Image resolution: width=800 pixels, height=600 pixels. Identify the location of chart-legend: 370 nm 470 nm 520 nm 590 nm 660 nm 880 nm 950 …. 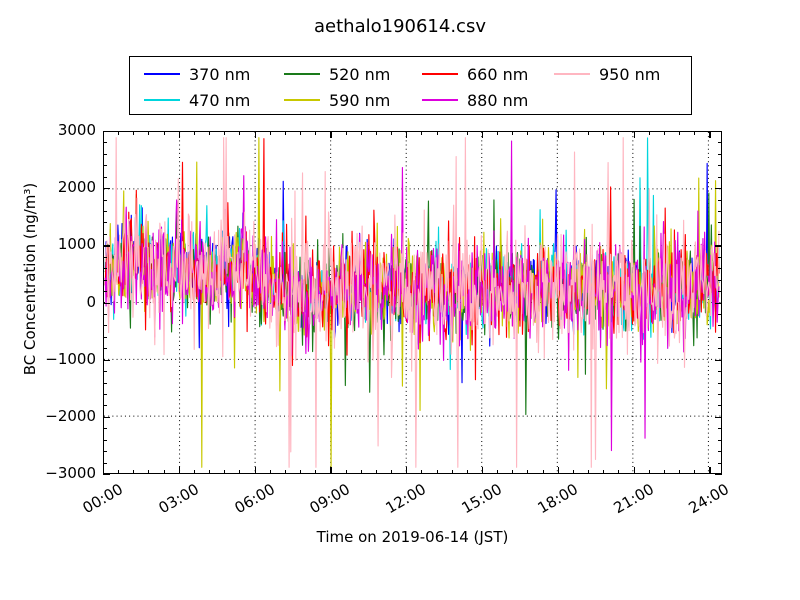
(410, 85).